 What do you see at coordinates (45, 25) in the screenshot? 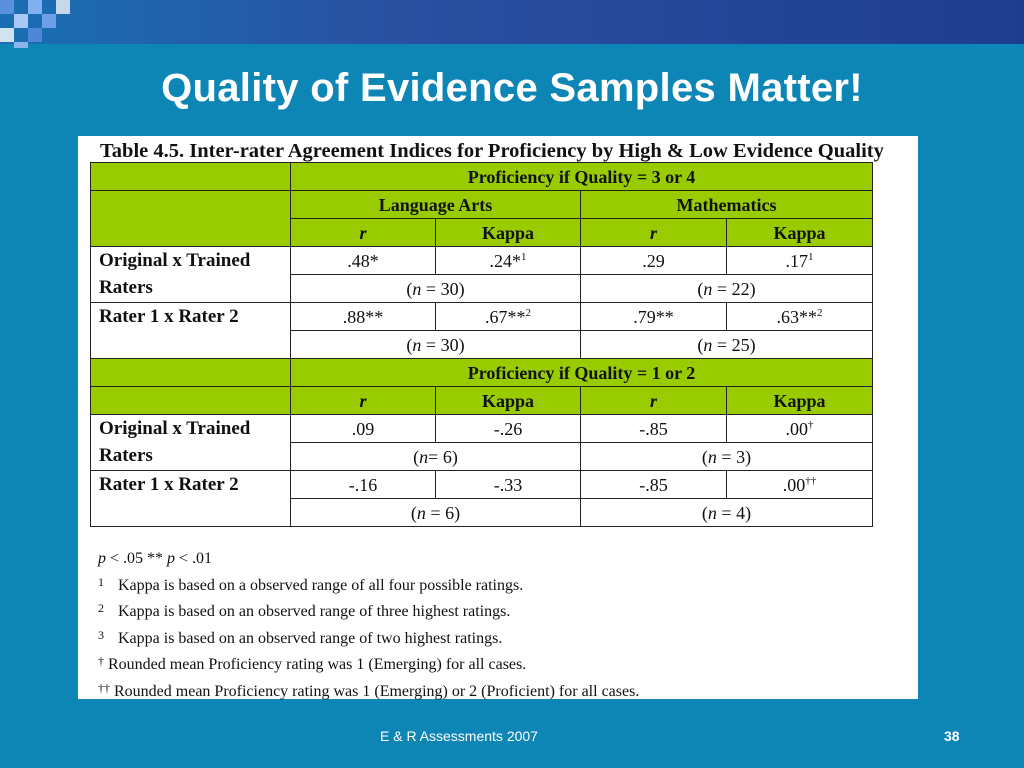
I see `corner-squares-decoration` at bounding box center [45, 25].